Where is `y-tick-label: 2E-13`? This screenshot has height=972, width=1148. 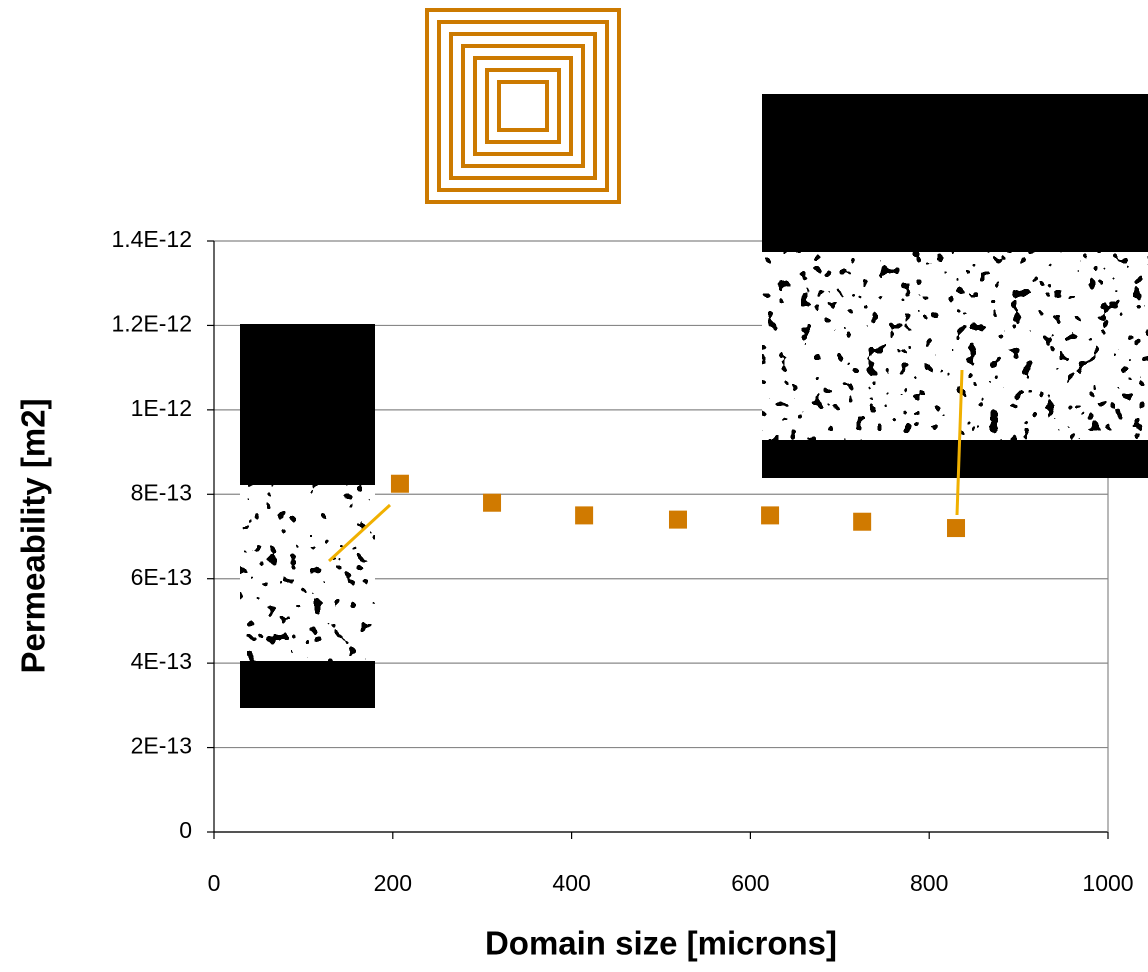
y-tick-label: 2E-13 is located at coordinates (161, 746).